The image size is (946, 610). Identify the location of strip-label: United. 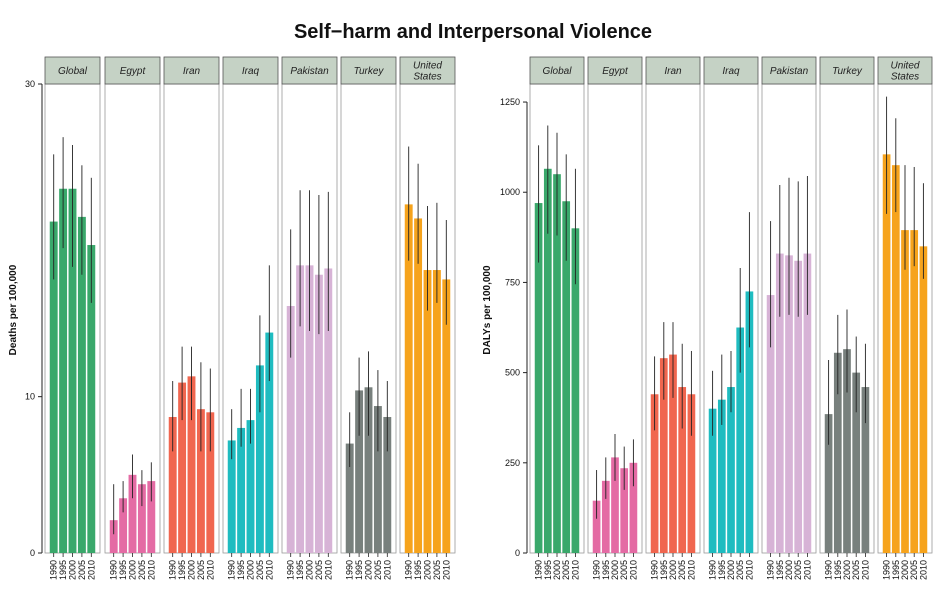
(905, 66).